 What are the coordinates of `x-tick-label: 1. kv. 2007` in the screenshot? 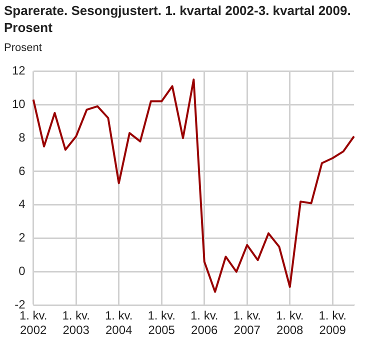 It's located at (247, 323).